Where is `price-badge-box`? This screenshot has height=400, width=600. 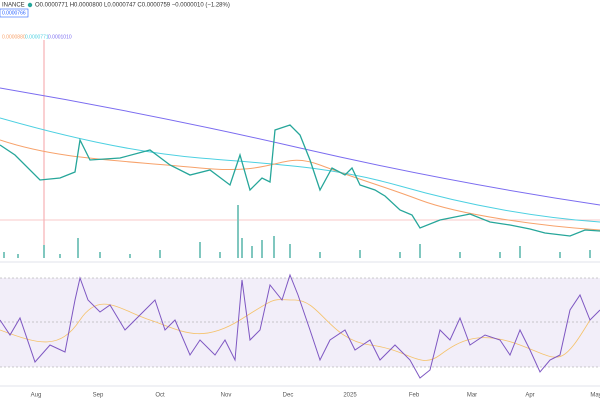
price-badge-box is located at coordinates (14, 13).